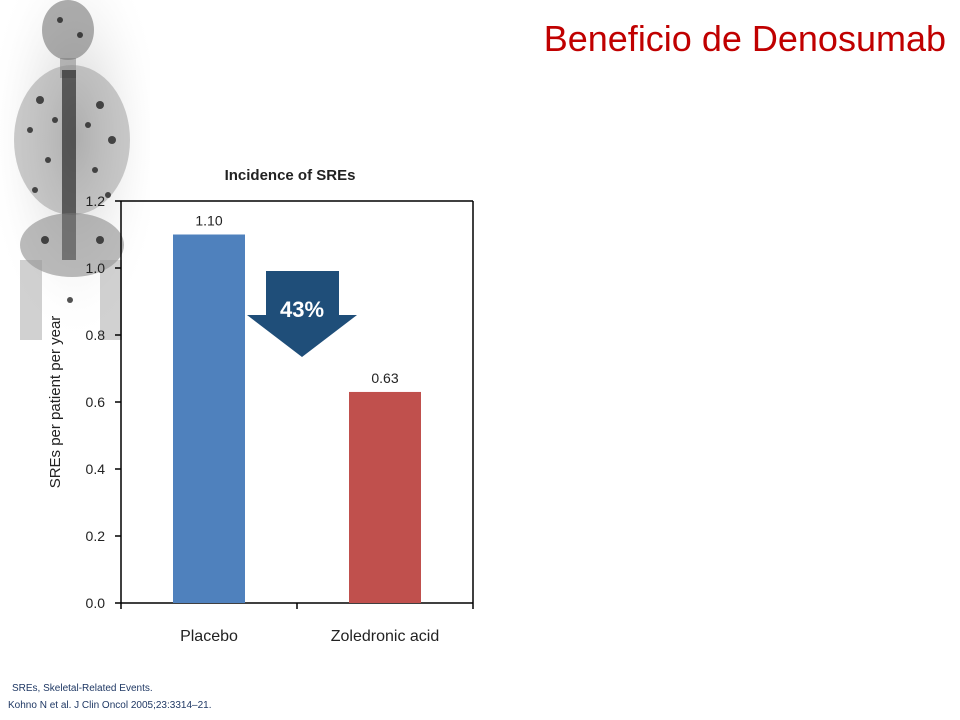 Image resolution: width=960 pixels, height=720 pixels. I want to click on y-tick-label: 0.0, so click(96, 603).